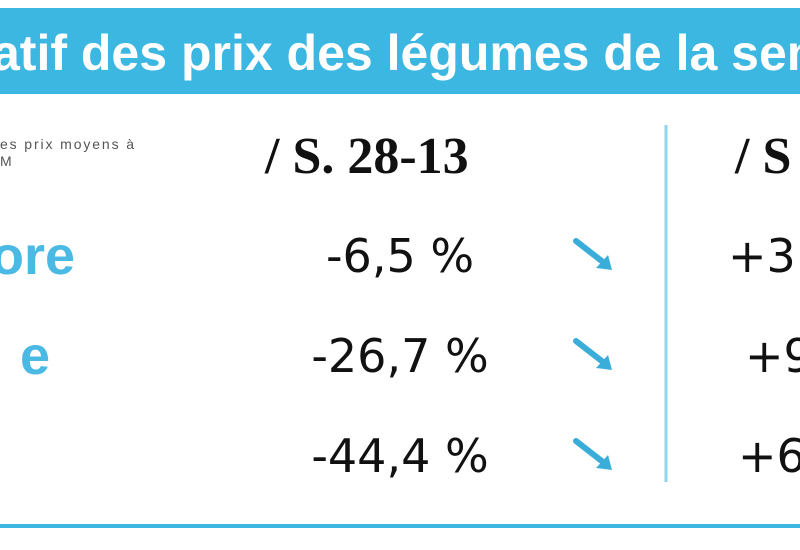 Image resolution: width=800 pixels, height=550 pixels. I want to click on cell-value: -6,5 %, so click(400, 256).